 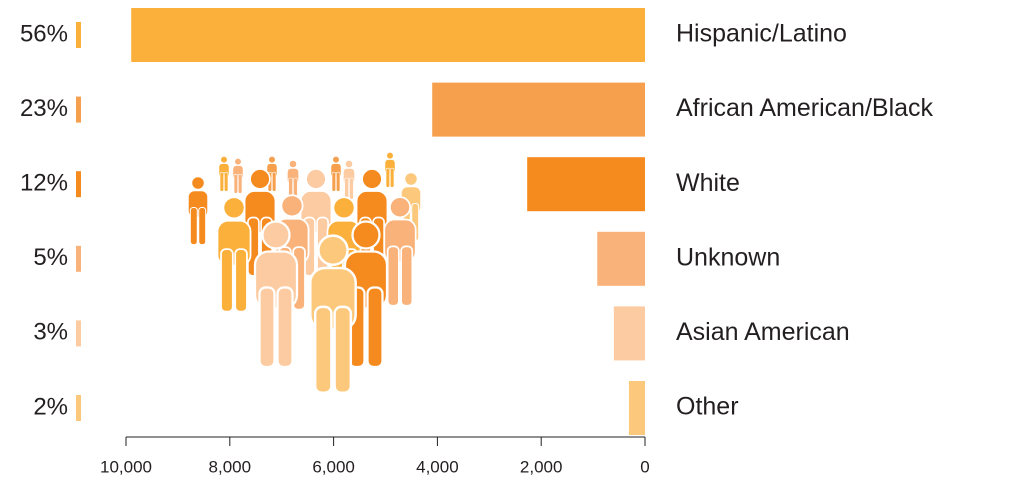 I want to click on x-tick-label: 4,000, so click(x=437, y=466).